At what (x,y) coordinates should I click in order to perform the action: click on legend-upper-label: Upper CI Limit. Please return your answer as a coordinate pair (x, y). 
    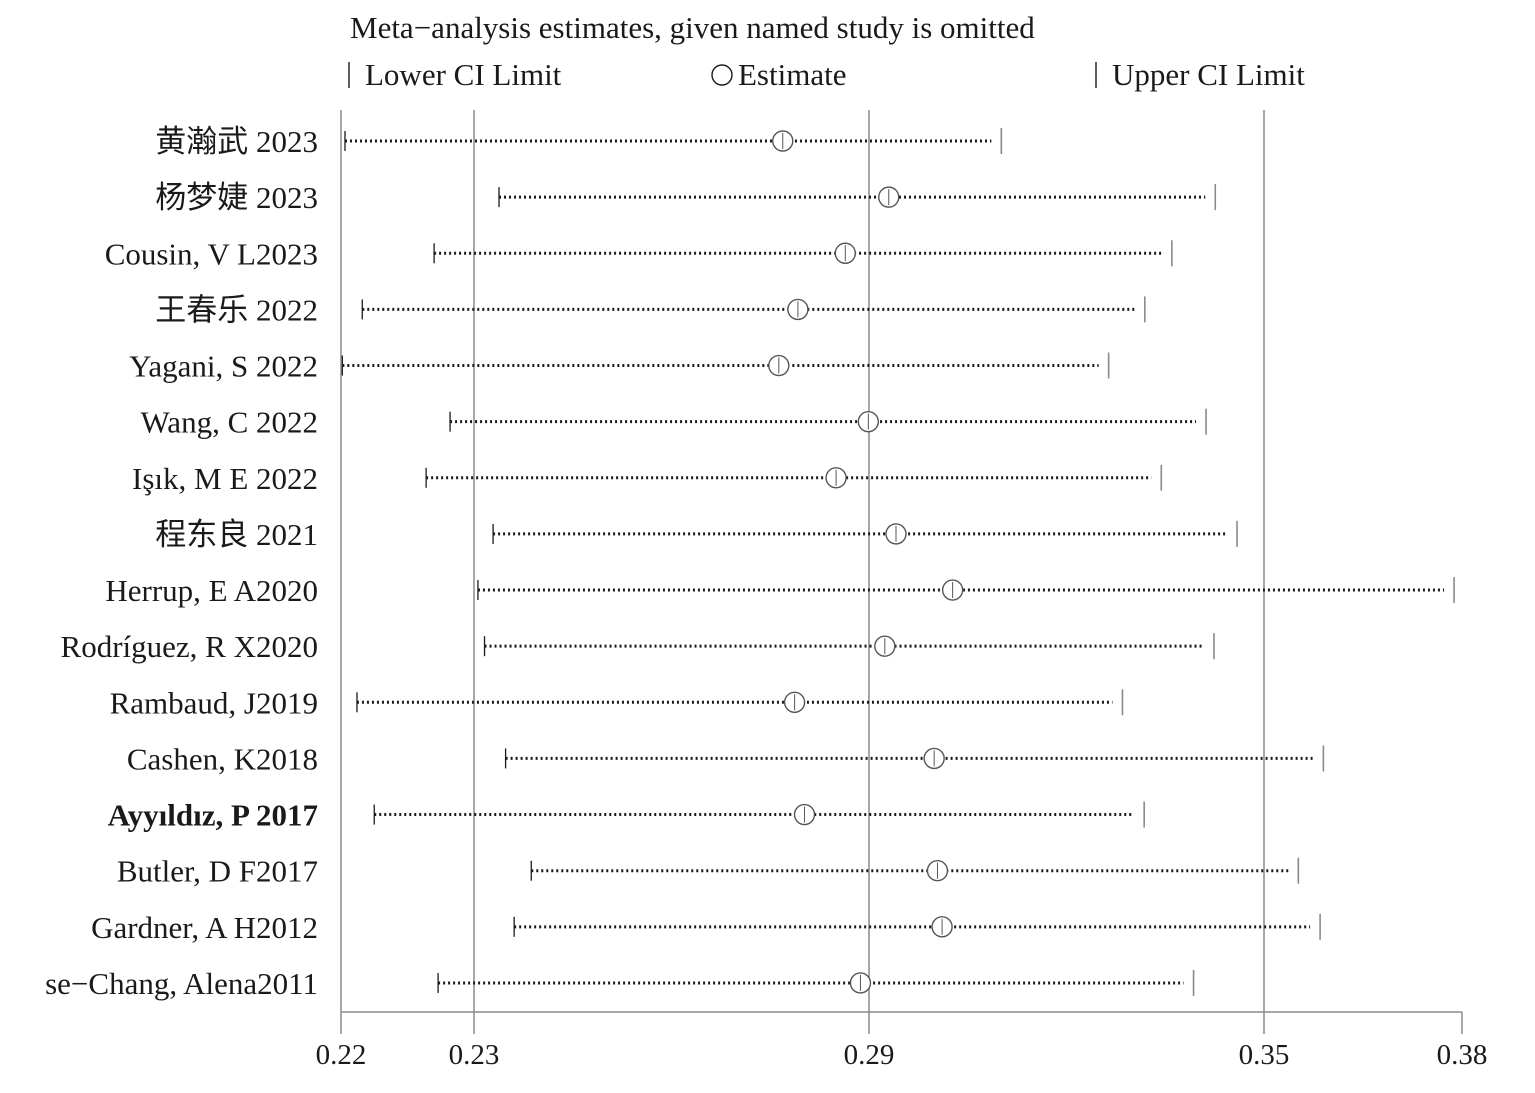
    Looking at the image, I should click on (1208, 74).